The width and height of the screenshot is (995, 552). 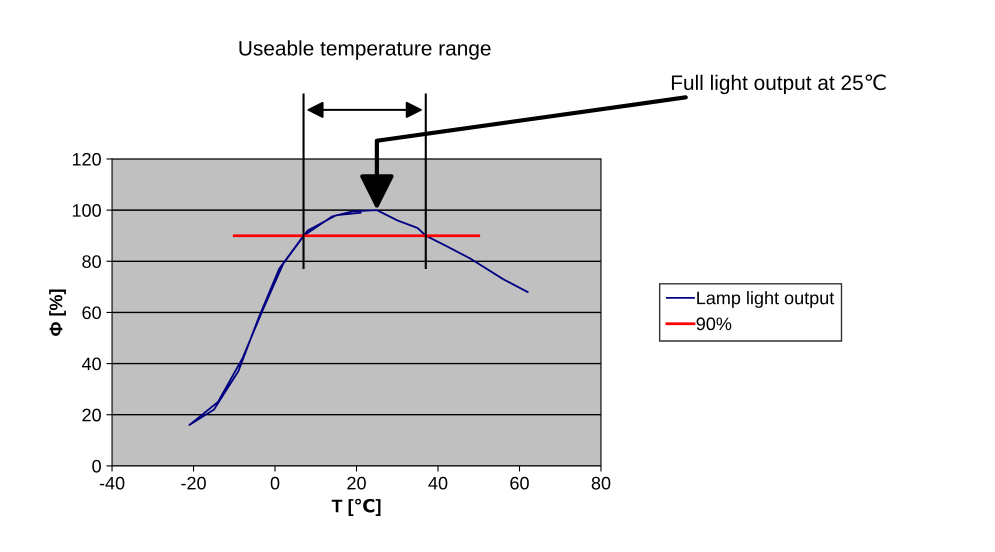 What do you see at coordinates (57, 312) in the screenshot?
I see `y-axis-title: Φ [%]` at bounding box center [57, 312].